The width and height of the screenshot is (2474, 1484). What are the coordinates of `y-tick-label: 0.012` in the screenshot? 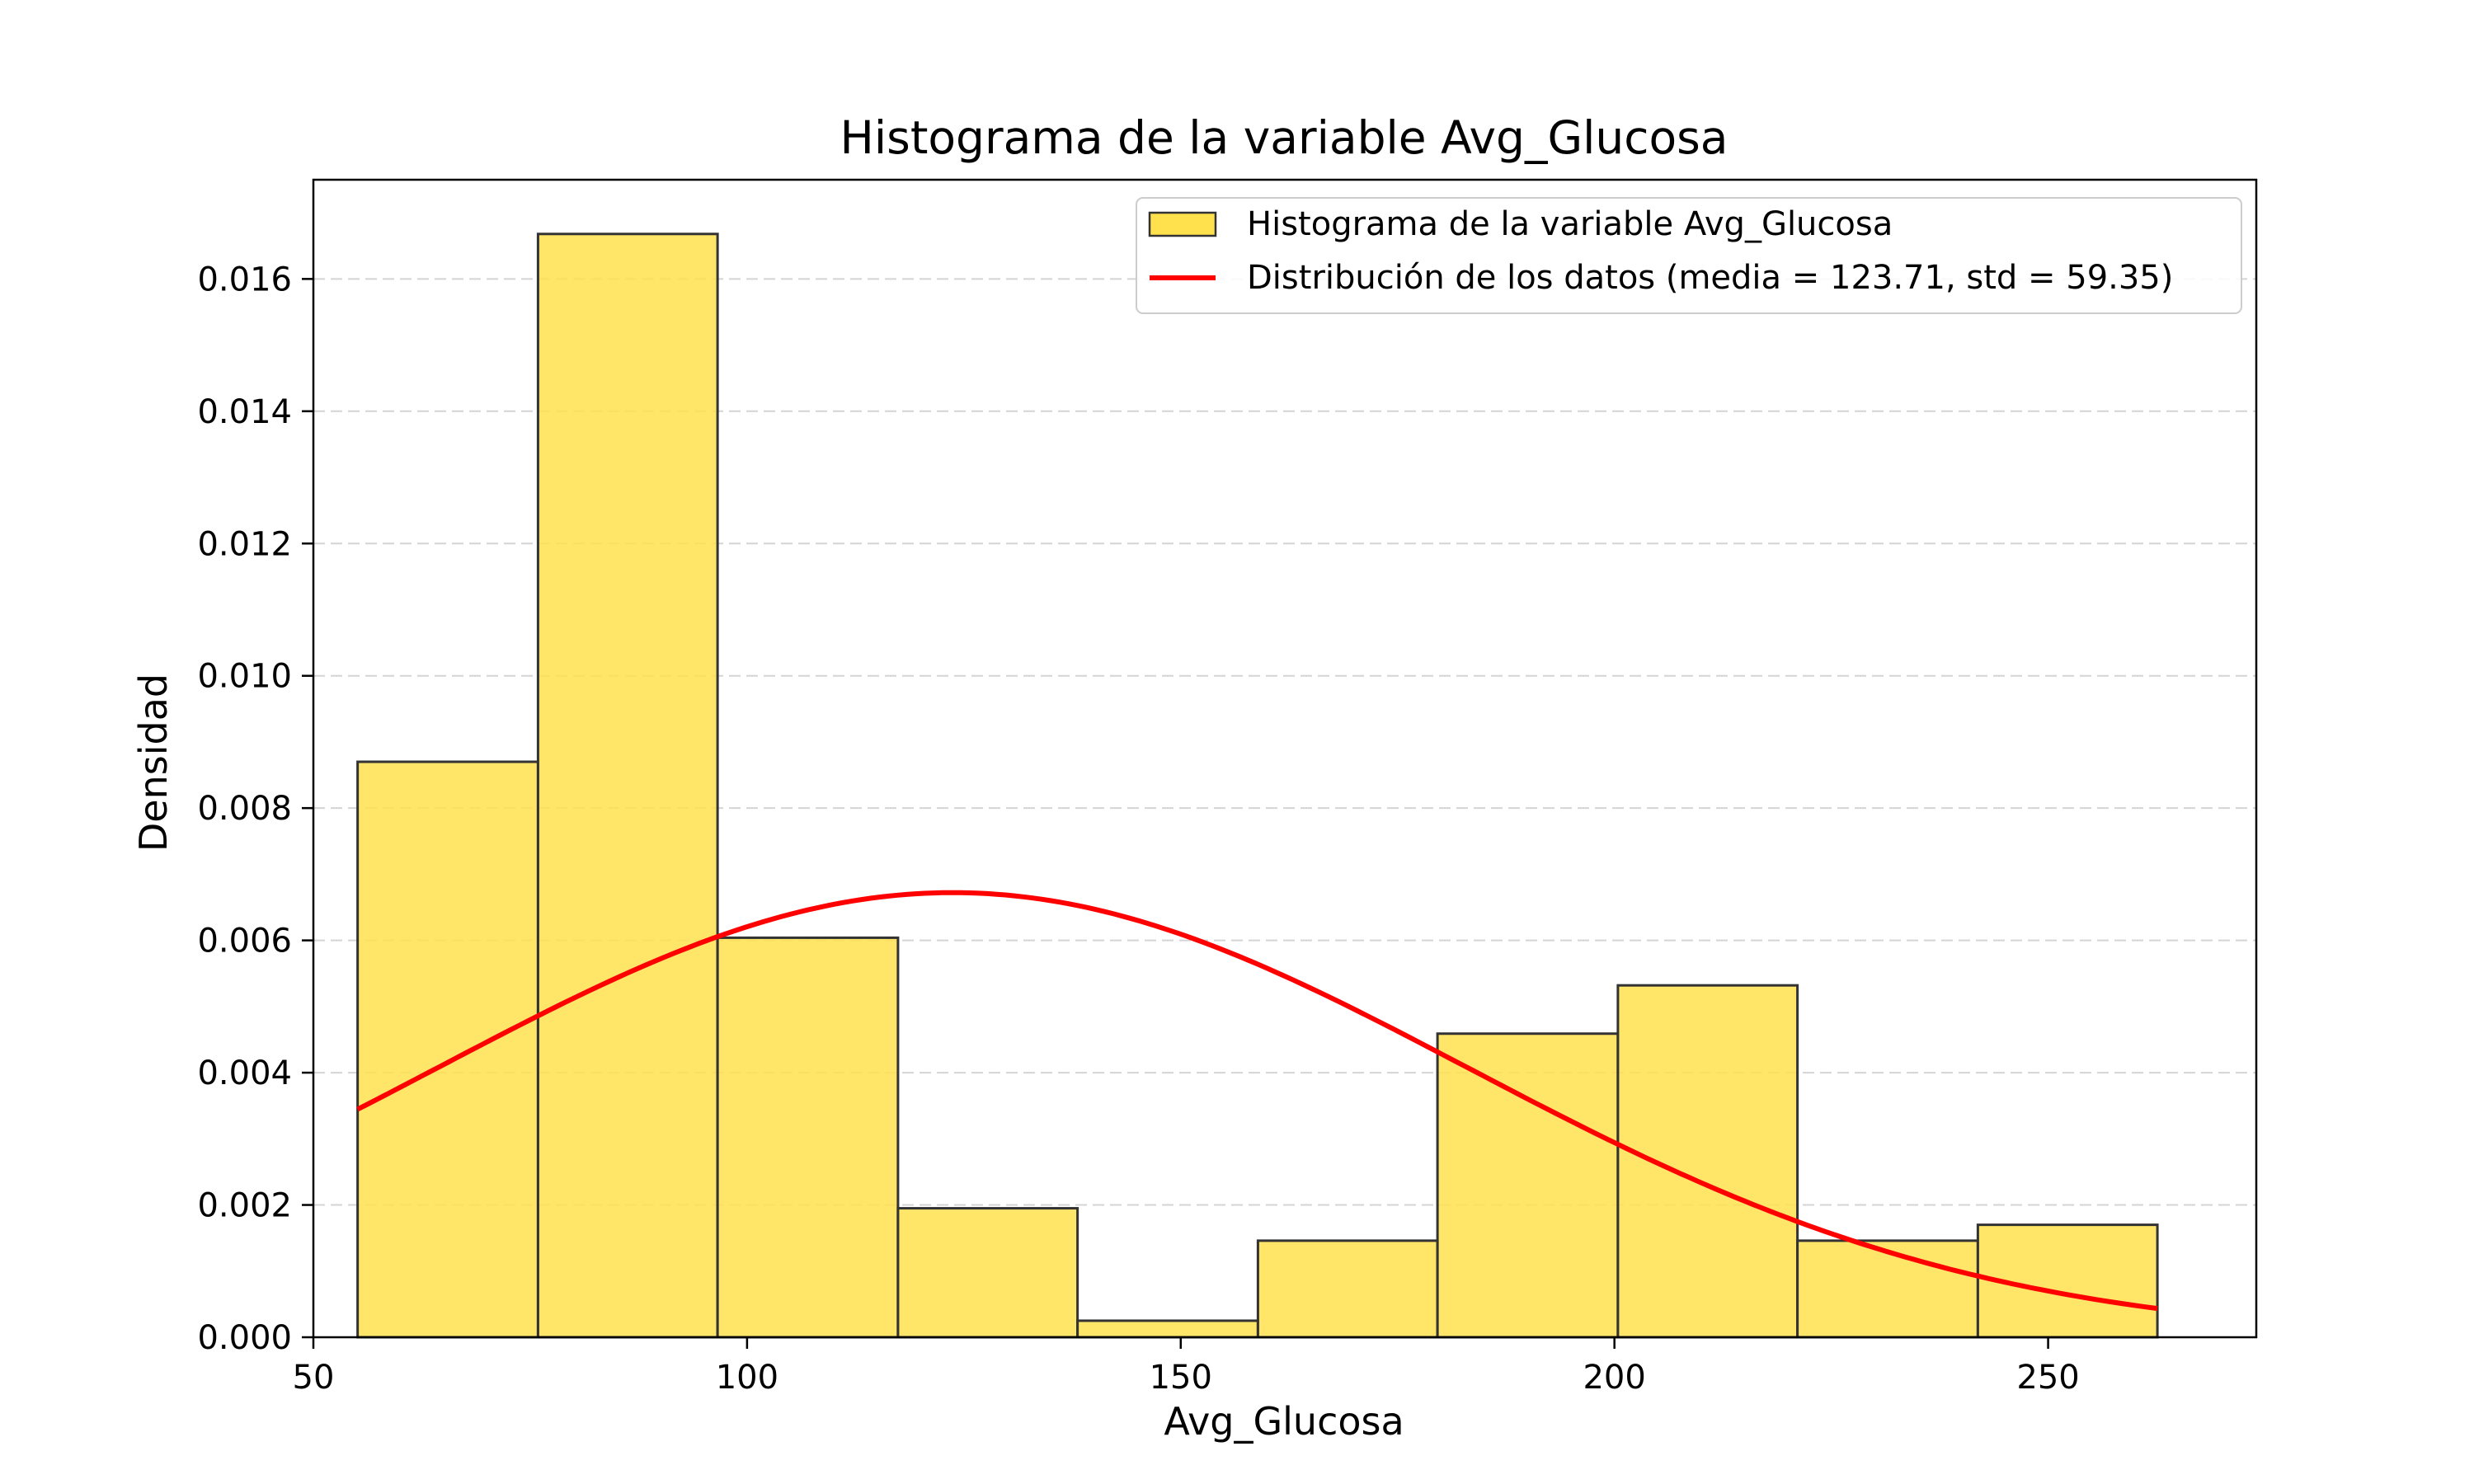 It's located at (244, 544).